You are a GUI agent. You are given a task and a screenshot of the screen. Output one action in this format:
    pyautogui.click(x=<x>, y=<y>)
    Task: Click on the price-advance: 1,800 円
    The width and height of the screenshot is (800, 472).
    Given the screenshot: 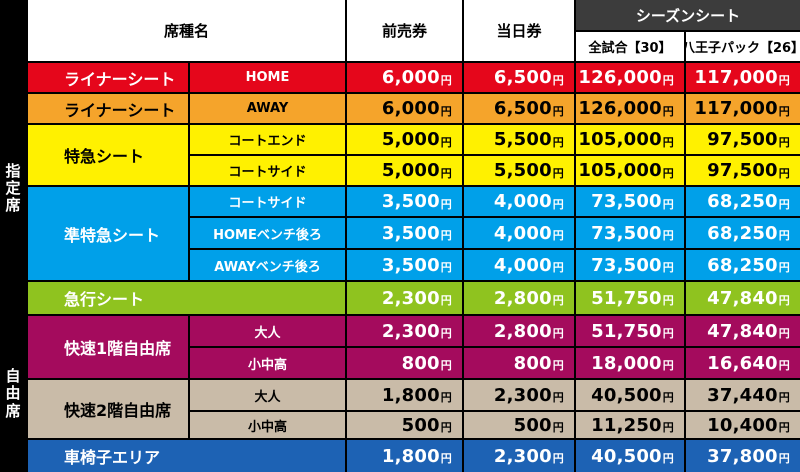 What is the action you would take?
    pyautogui.click(x=404, y=395)
    